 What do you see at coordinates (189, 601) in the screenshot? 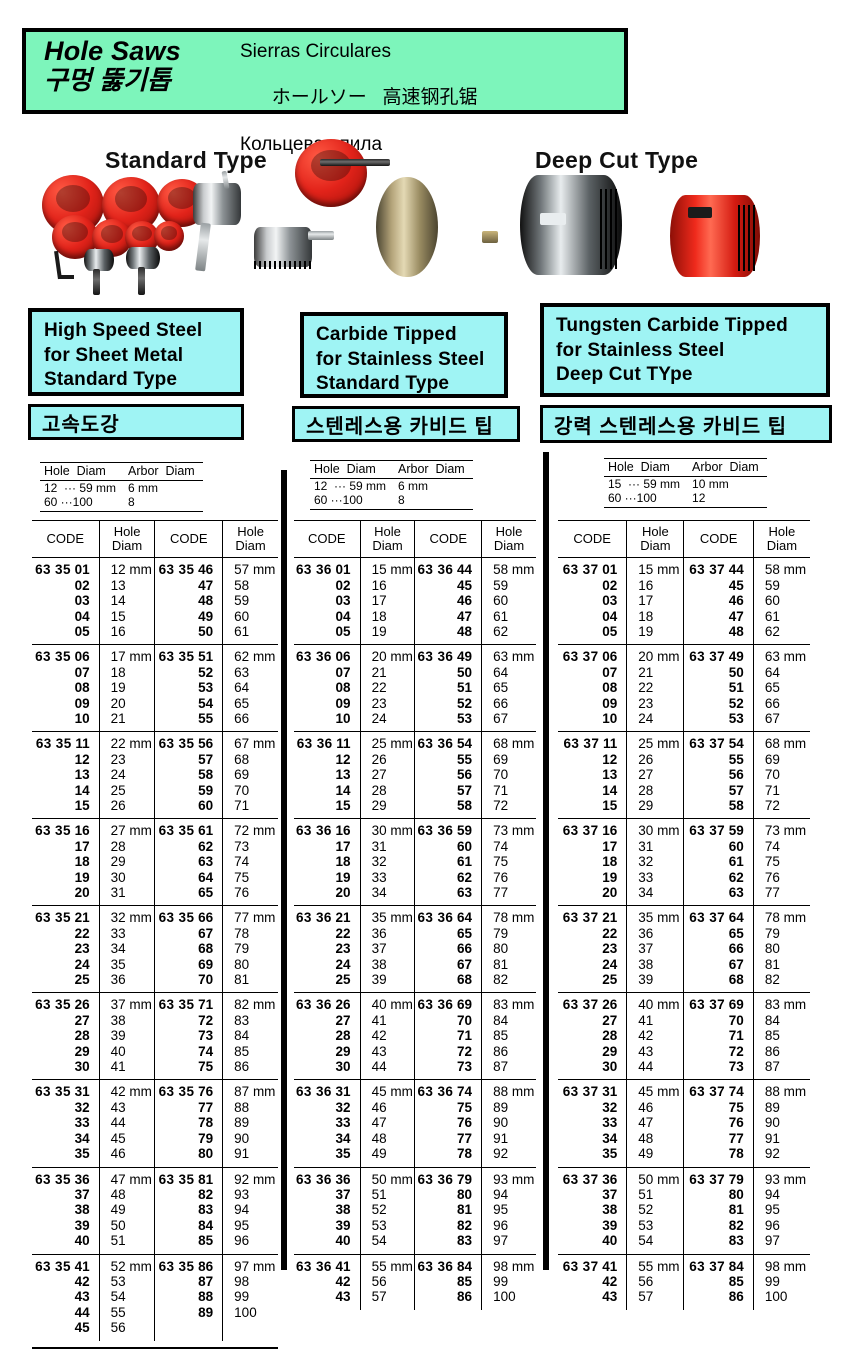
I see `spec-code-cell: 63 35 46 47 48 49 50` at bounding box center [189, 601].